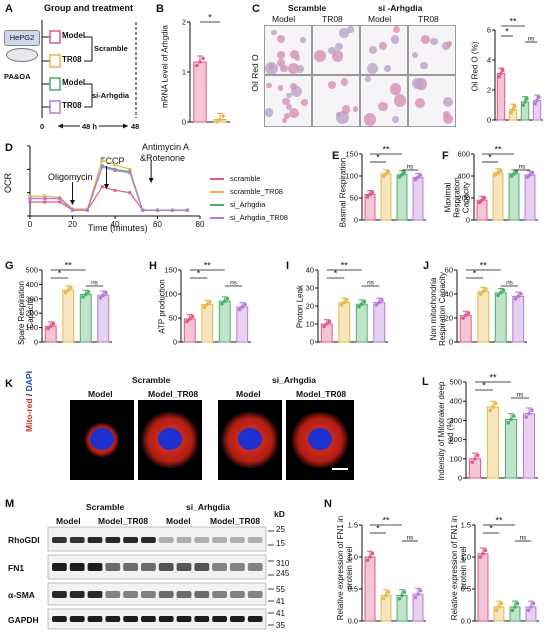  I want to click on bar-chart-c: 0 2 4 6 *** ns, so click(515, 71).